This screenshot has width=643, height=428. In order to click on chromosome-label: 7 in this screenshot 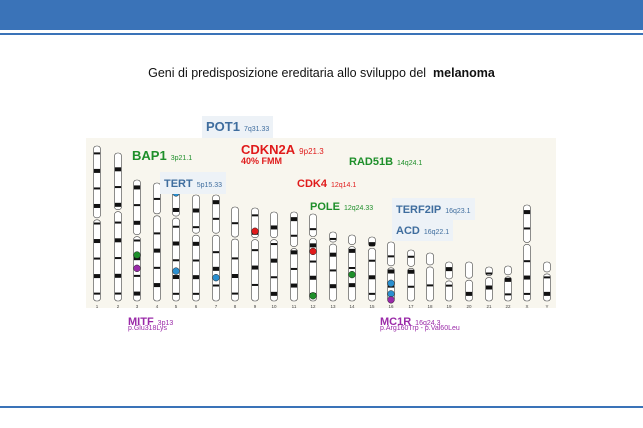, I will do `click(216, 306)`.